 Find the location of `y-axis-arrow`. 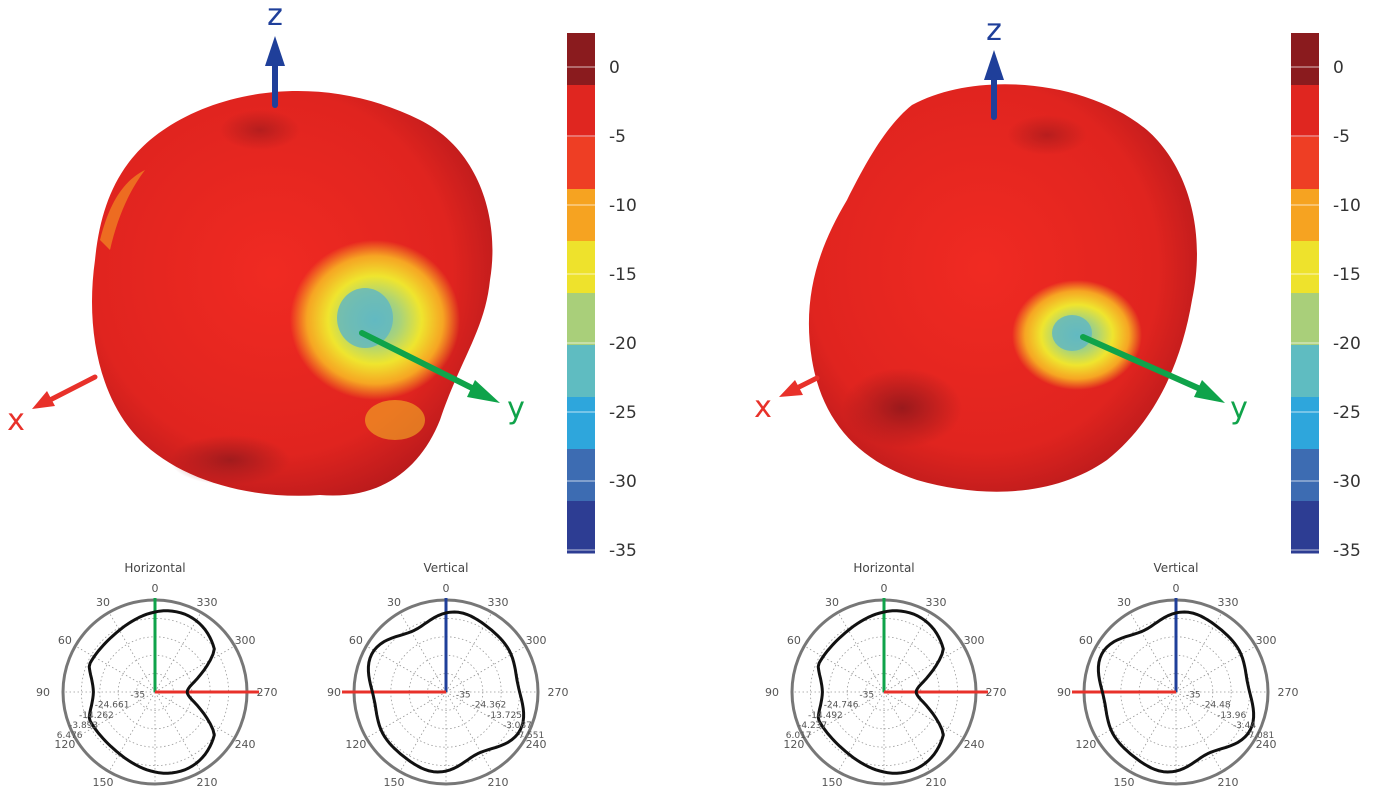

y-axis-arrow is located at coordinates (1152, 368).